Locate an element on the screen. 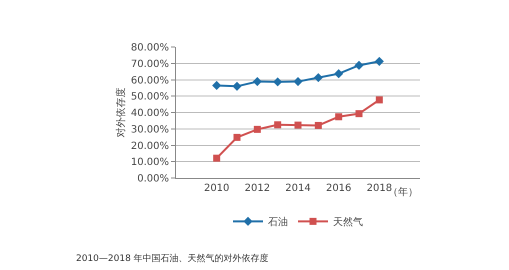 This screenshot has height=270, width=509. text: 2010—2018 年中国石油、天然气的对外依存度 is located at coordinates (172, 258).